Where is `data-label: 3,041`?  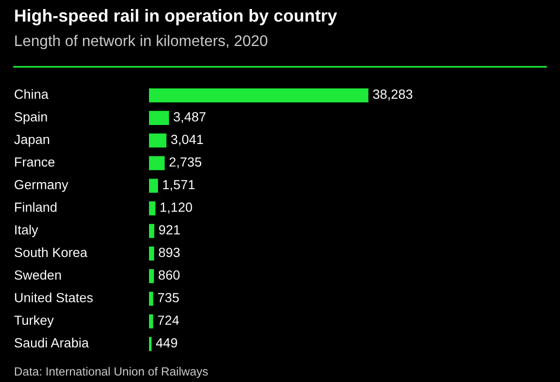 data-label: 3,041 is located at coordinates (187, 140).